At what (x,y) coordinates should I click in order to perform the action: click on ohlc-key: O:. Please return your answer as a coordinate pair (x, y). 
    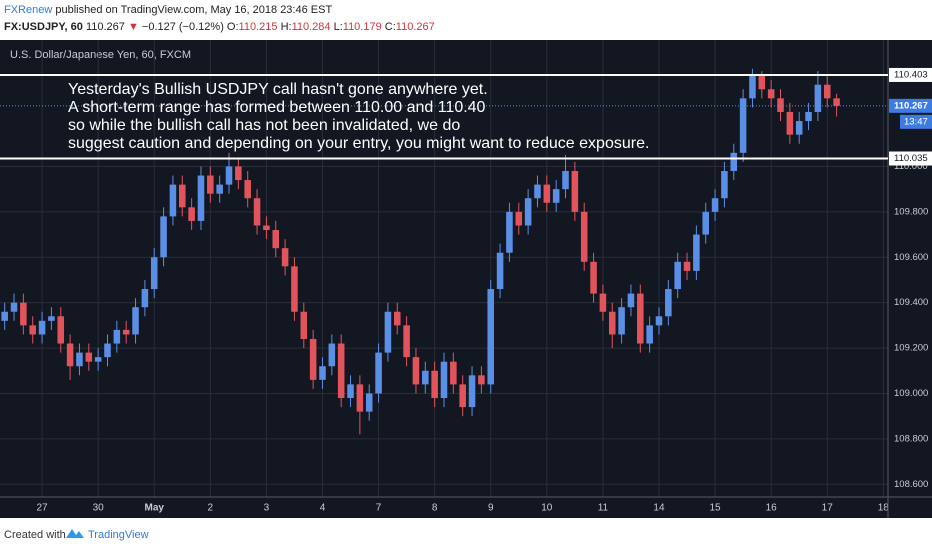
    Looking at the image, I should click on (233, 27).